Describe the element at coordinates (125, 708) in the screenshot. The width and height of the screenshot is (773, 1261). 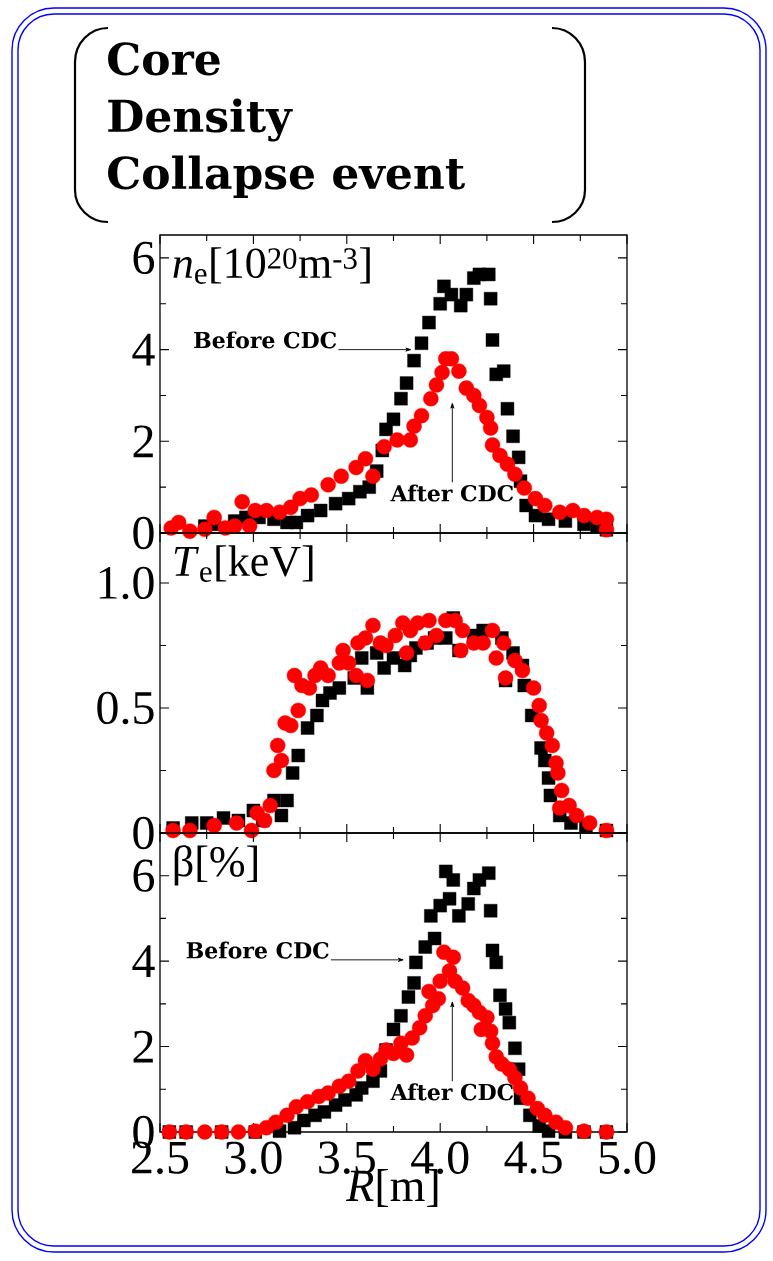
I see `y-tick-label: 0.5` at that location.